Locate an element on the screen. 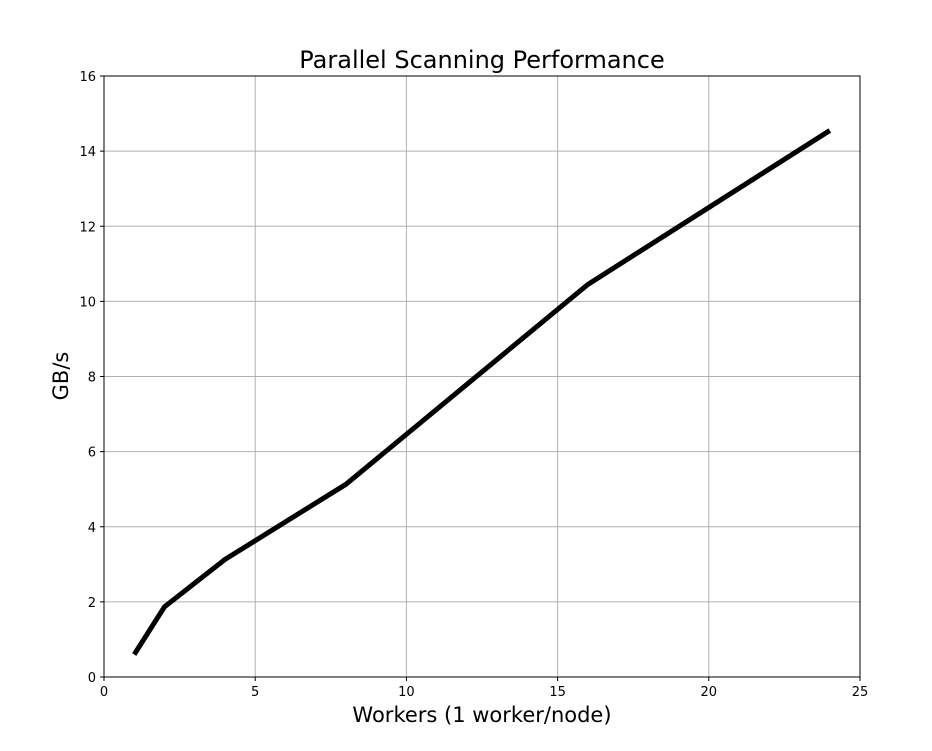 The width and height of the screenshot is (932, 751). y-axis-label: GB/s is located at coordinates (61, 376).